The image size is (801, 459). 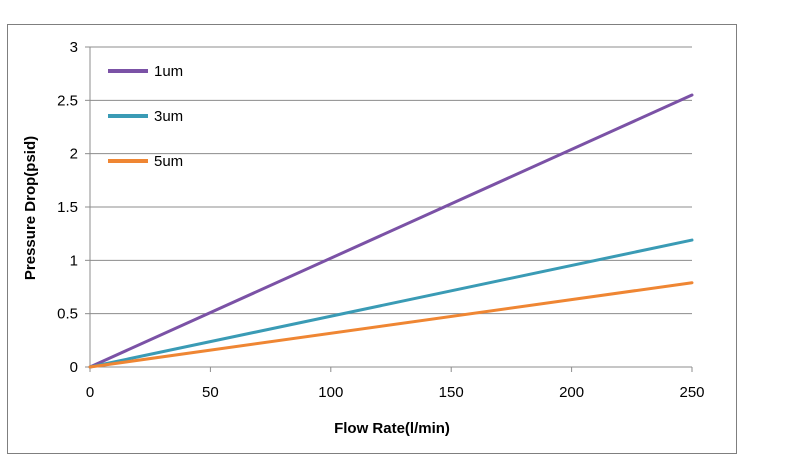 What do you see at coordinates (145, 116) in the screenshot?
I see `legend: 1um 3um 5um` at bounding box center [145, 116].